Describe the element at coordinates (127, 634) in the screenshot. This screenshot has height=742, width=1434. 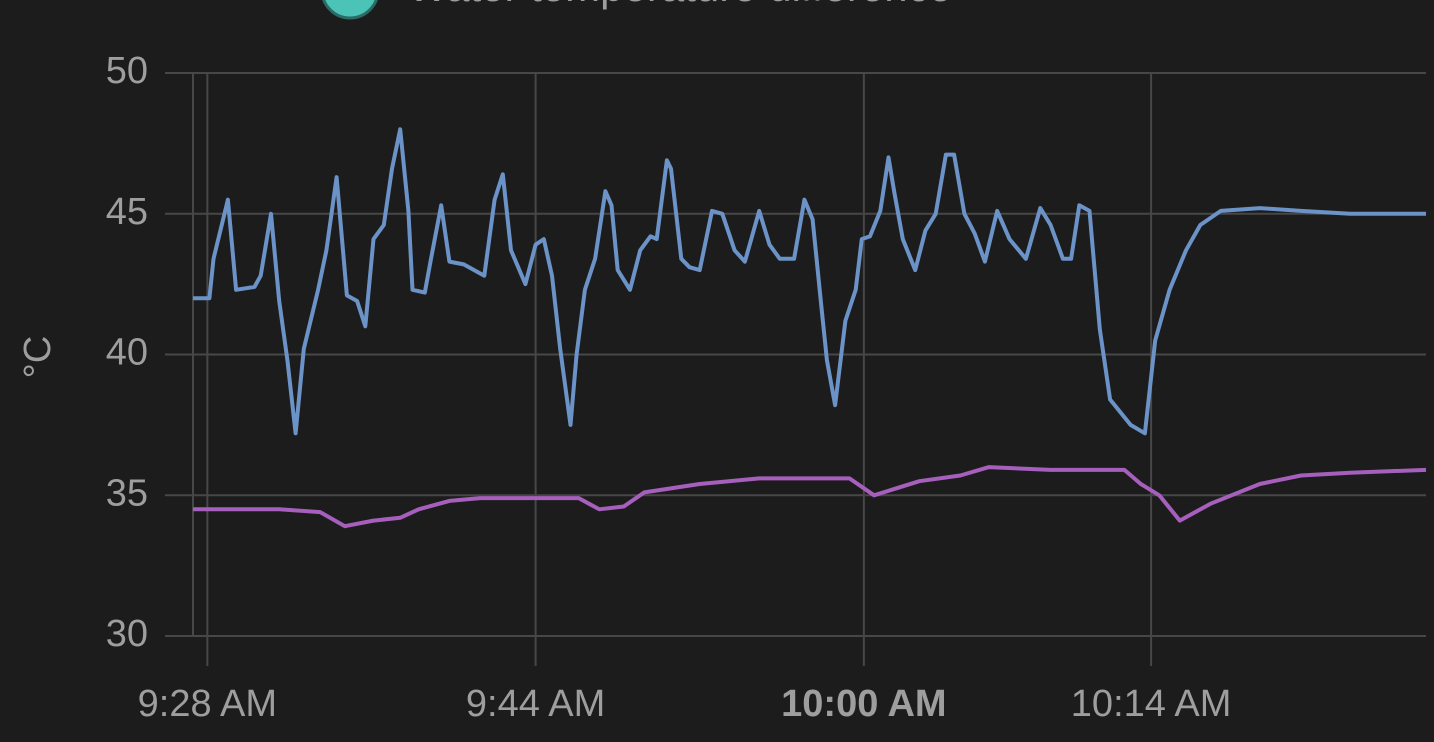
I see `y-tick-label: 30` at that location.